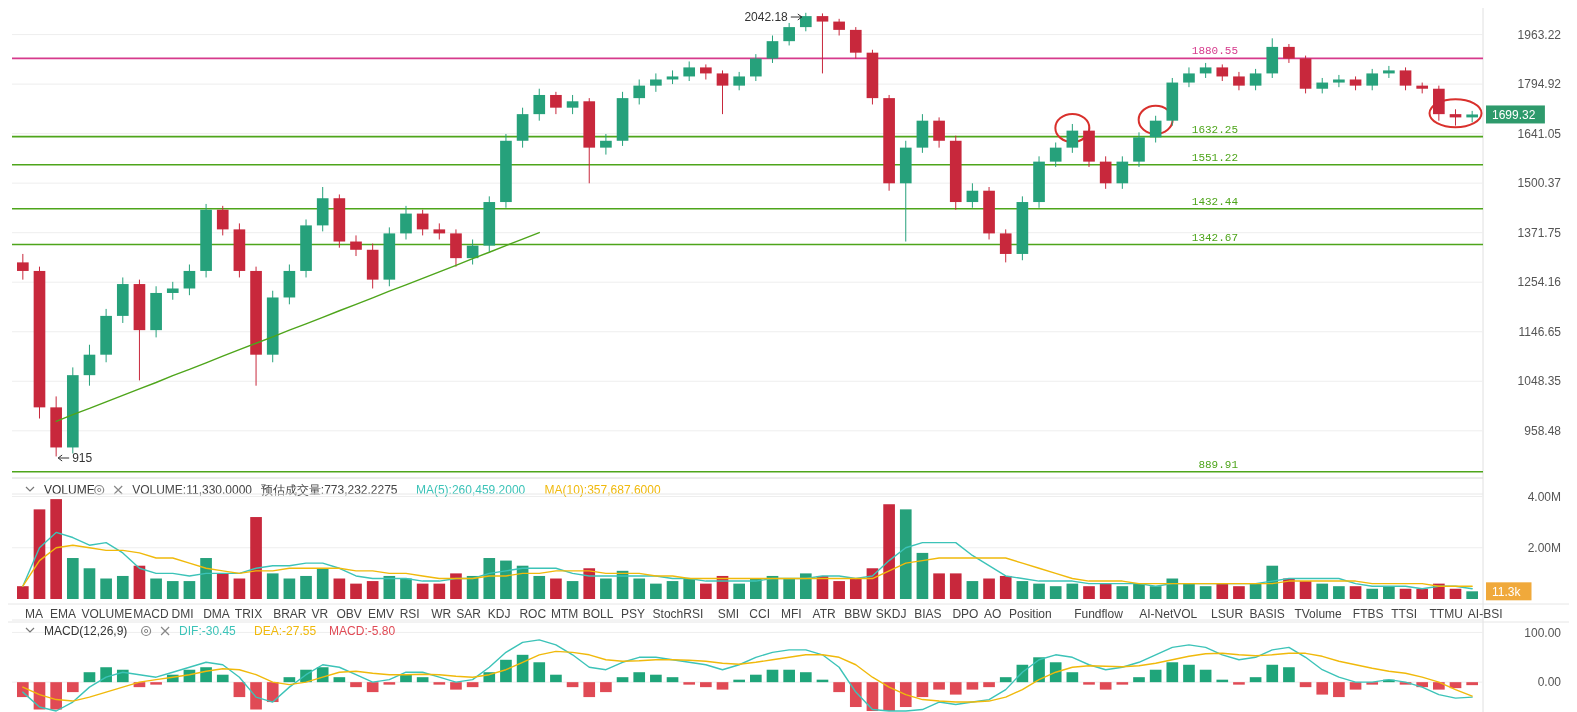 The image size is (1577, 712). I want to click on text: 11.3k, so click(1507, 591).